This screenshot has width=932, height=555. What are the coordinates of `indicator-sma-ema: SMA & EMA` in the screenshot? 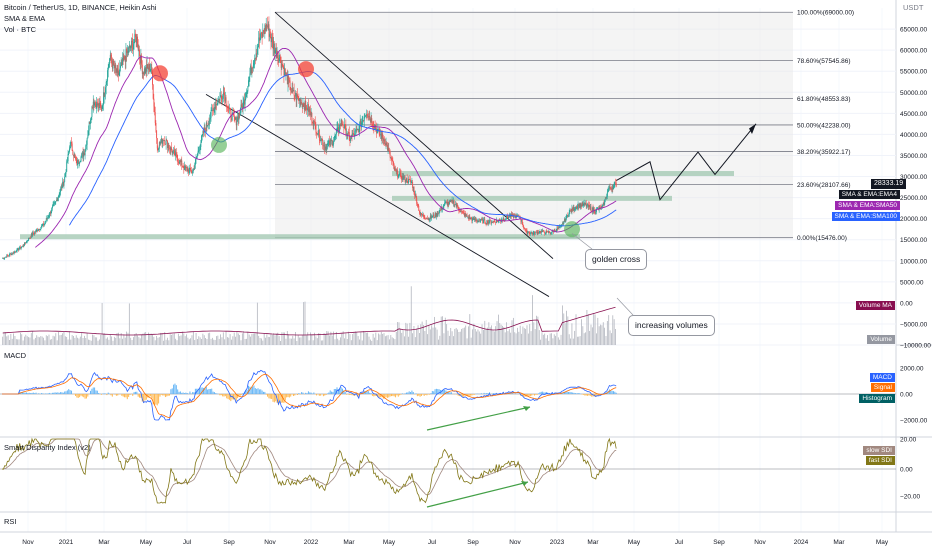 It's located at (25, 18).